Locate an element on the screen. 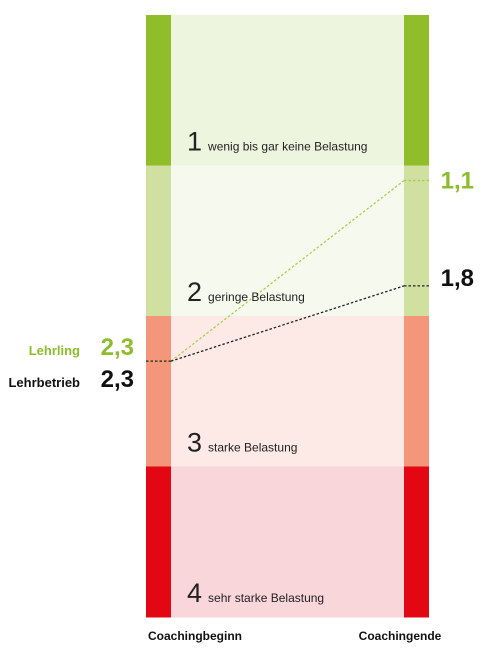 The height and width of the screenshot is (648, 481). band-2-fill is located at coordinates (287, 241).